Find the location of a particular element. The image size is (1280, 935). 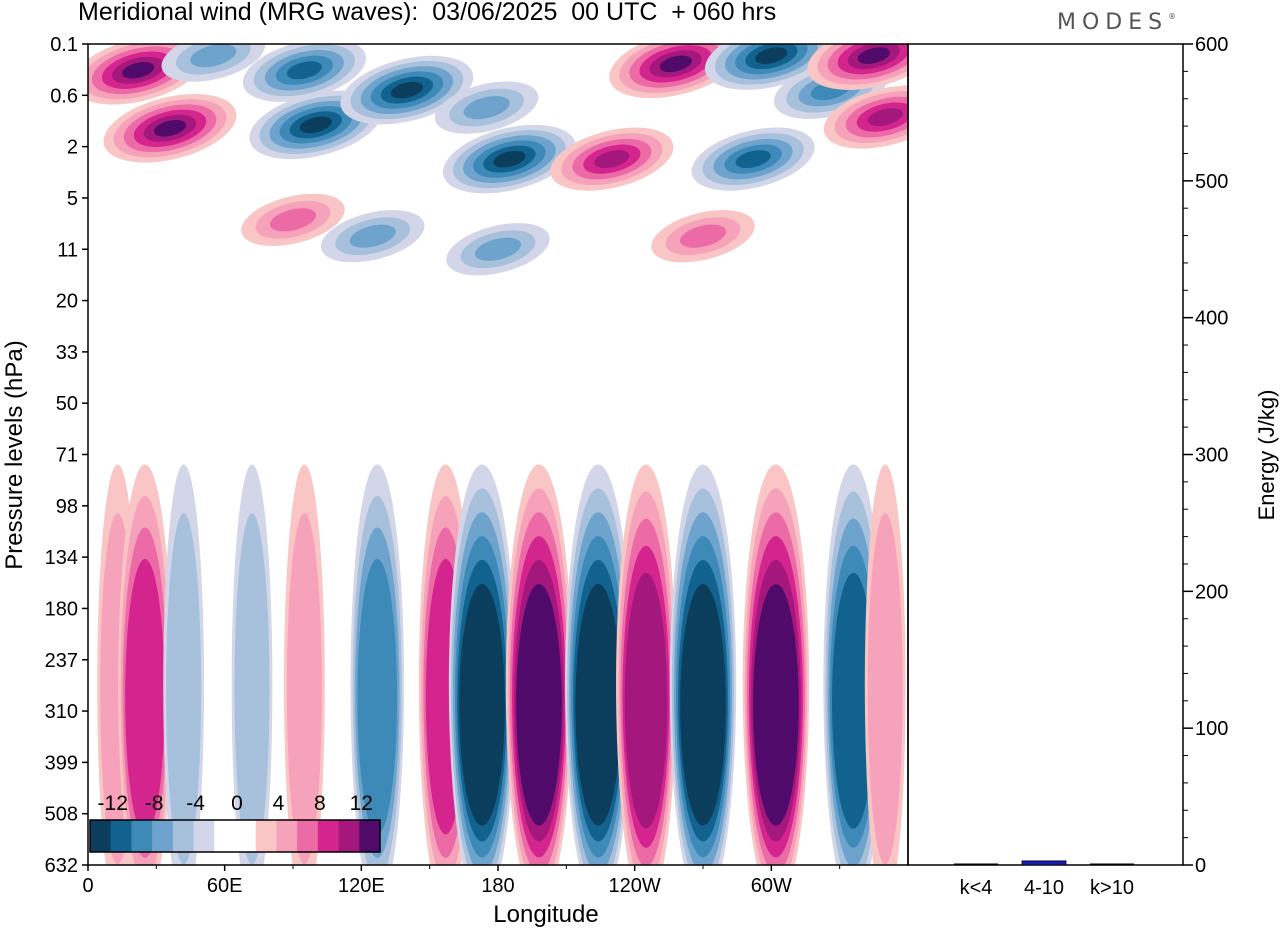

colorbar: -12 -8 -4 0 4 8 12 is located at coordinates (235, 822).